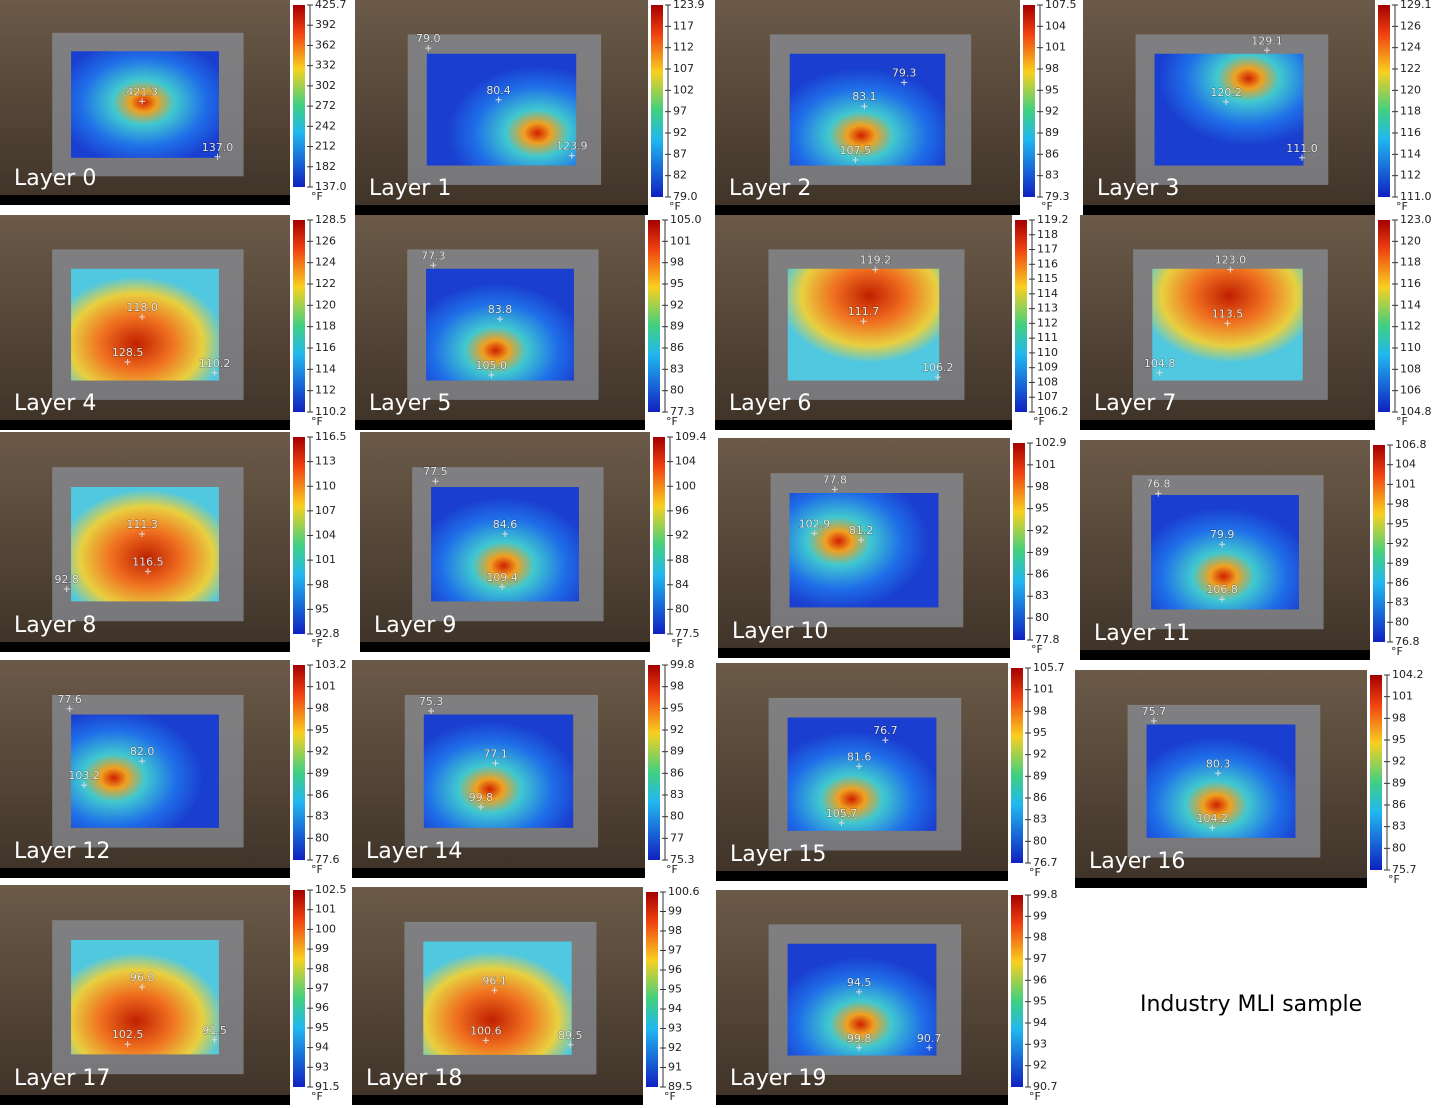 This screenshot has width=1444, height=1108. I want to click on colorbar-label: 108, so click(1410, 368).